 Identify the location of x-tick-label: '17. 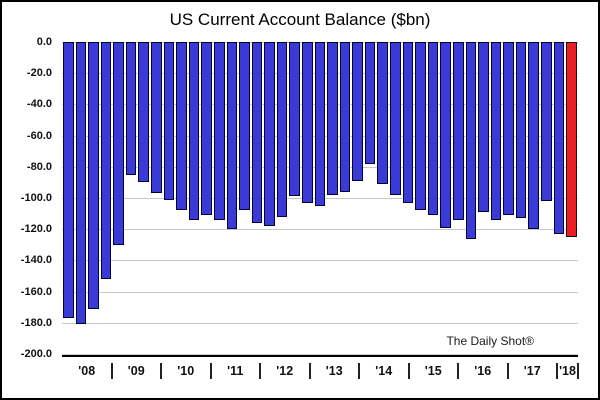
(532, 371).